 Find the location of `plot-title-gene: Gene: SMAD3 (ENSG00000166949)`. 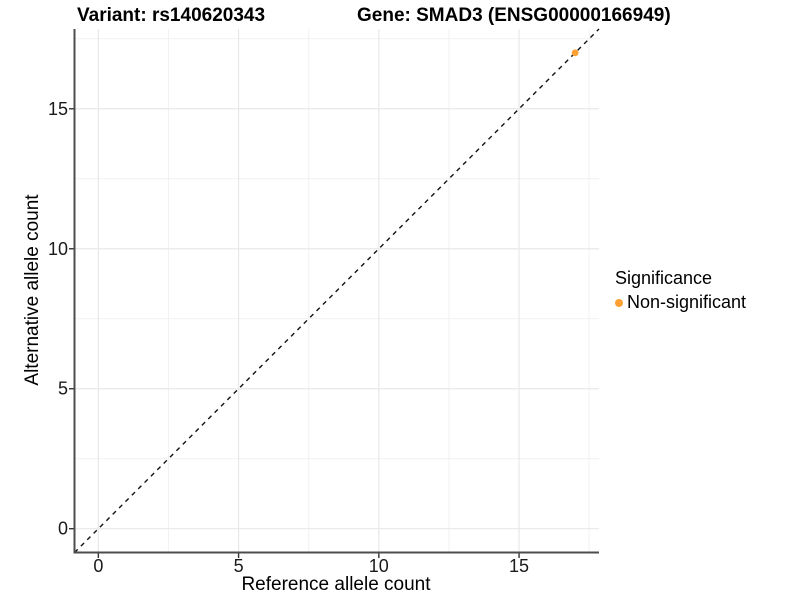

plot-title-gene: Gene: SMAD3 (ENSG00000166949) is located at coordinates (514, 15).